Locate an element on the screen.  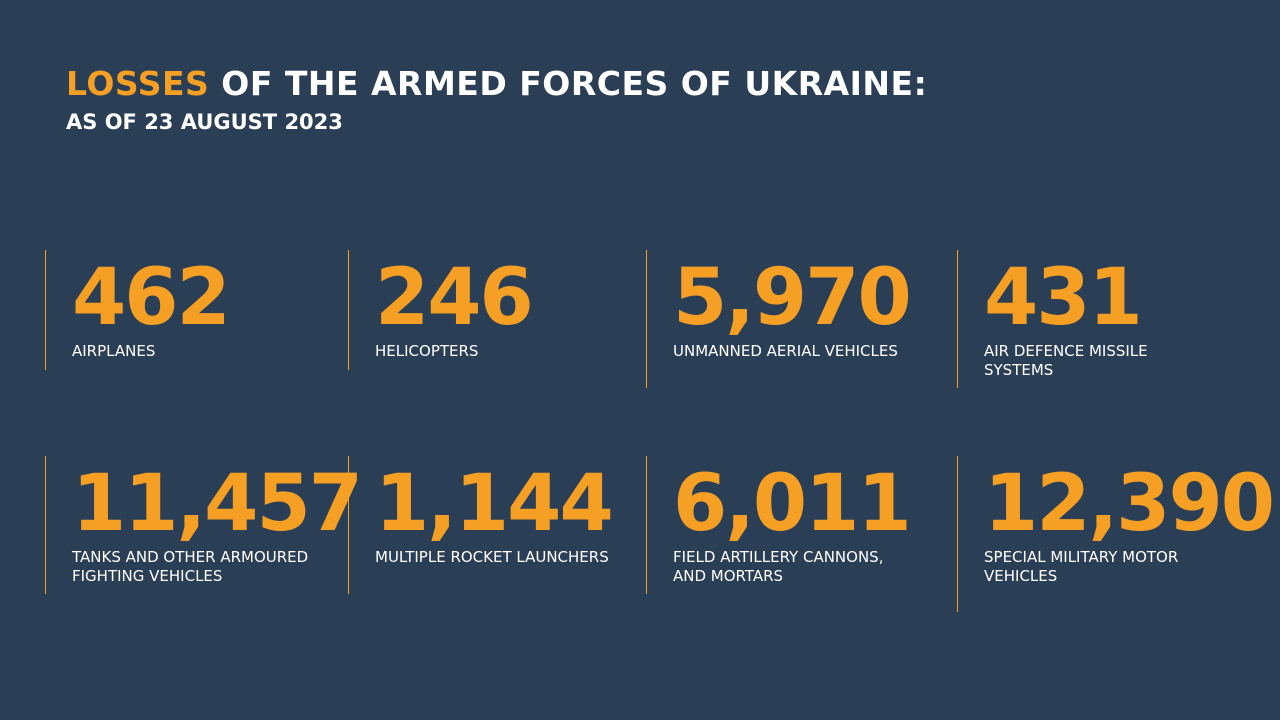
stat-label: SPECIAL MILITARY MOTOR VEHICLES is located at coordinates (1081, 567).